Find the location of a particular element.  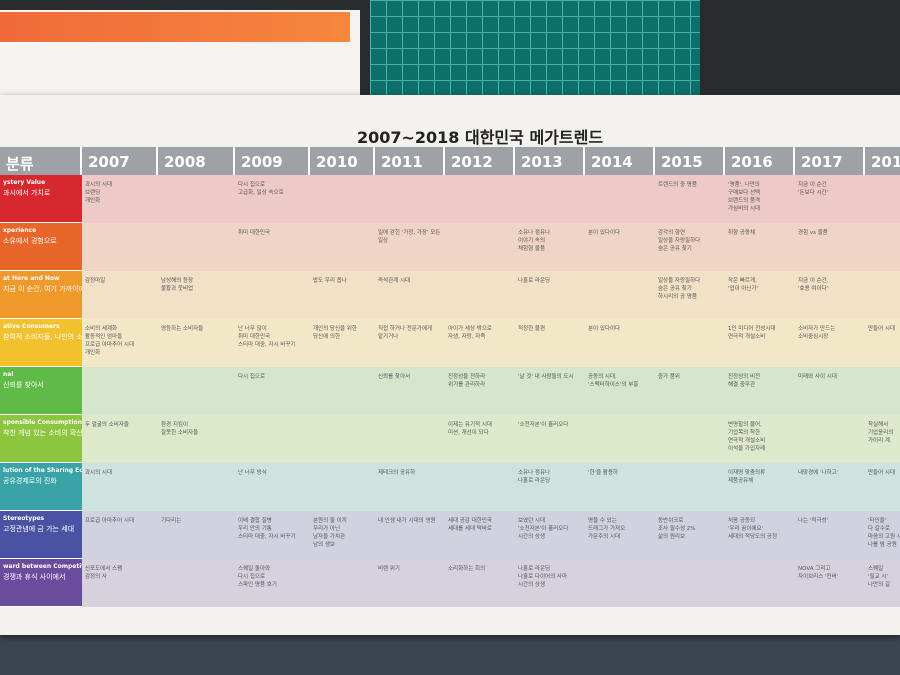

cell-line: 만들어 시대 is located at coordinates (882, 473).